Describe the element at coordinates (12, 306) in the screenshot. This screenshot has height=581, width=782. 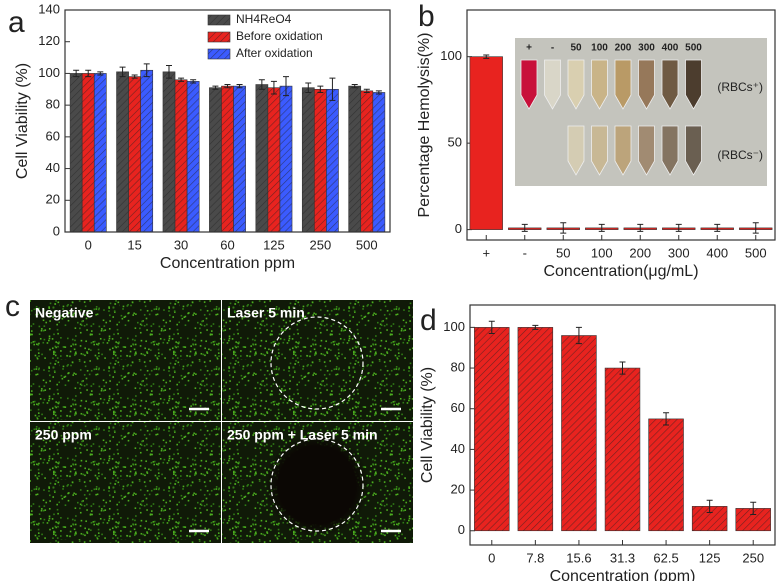
I see `panel-label: c` at that location.